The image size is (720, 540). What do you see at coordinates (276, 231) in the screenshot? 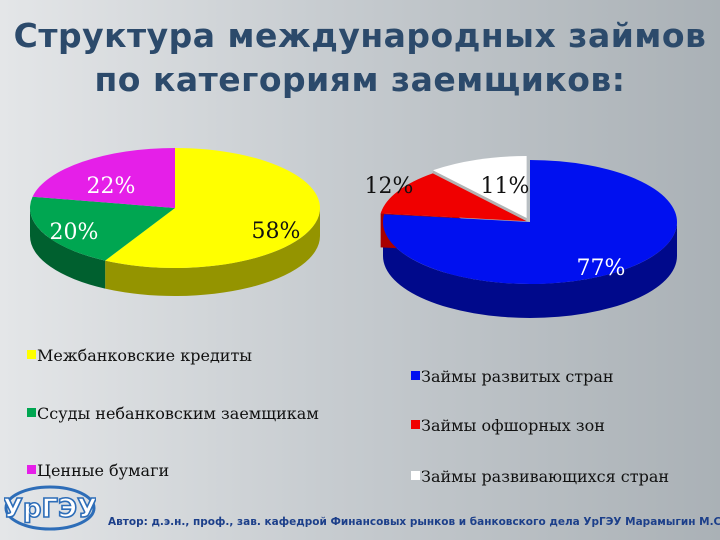
I see `pie-data-label: 58%` at bounding box center [276, 231].